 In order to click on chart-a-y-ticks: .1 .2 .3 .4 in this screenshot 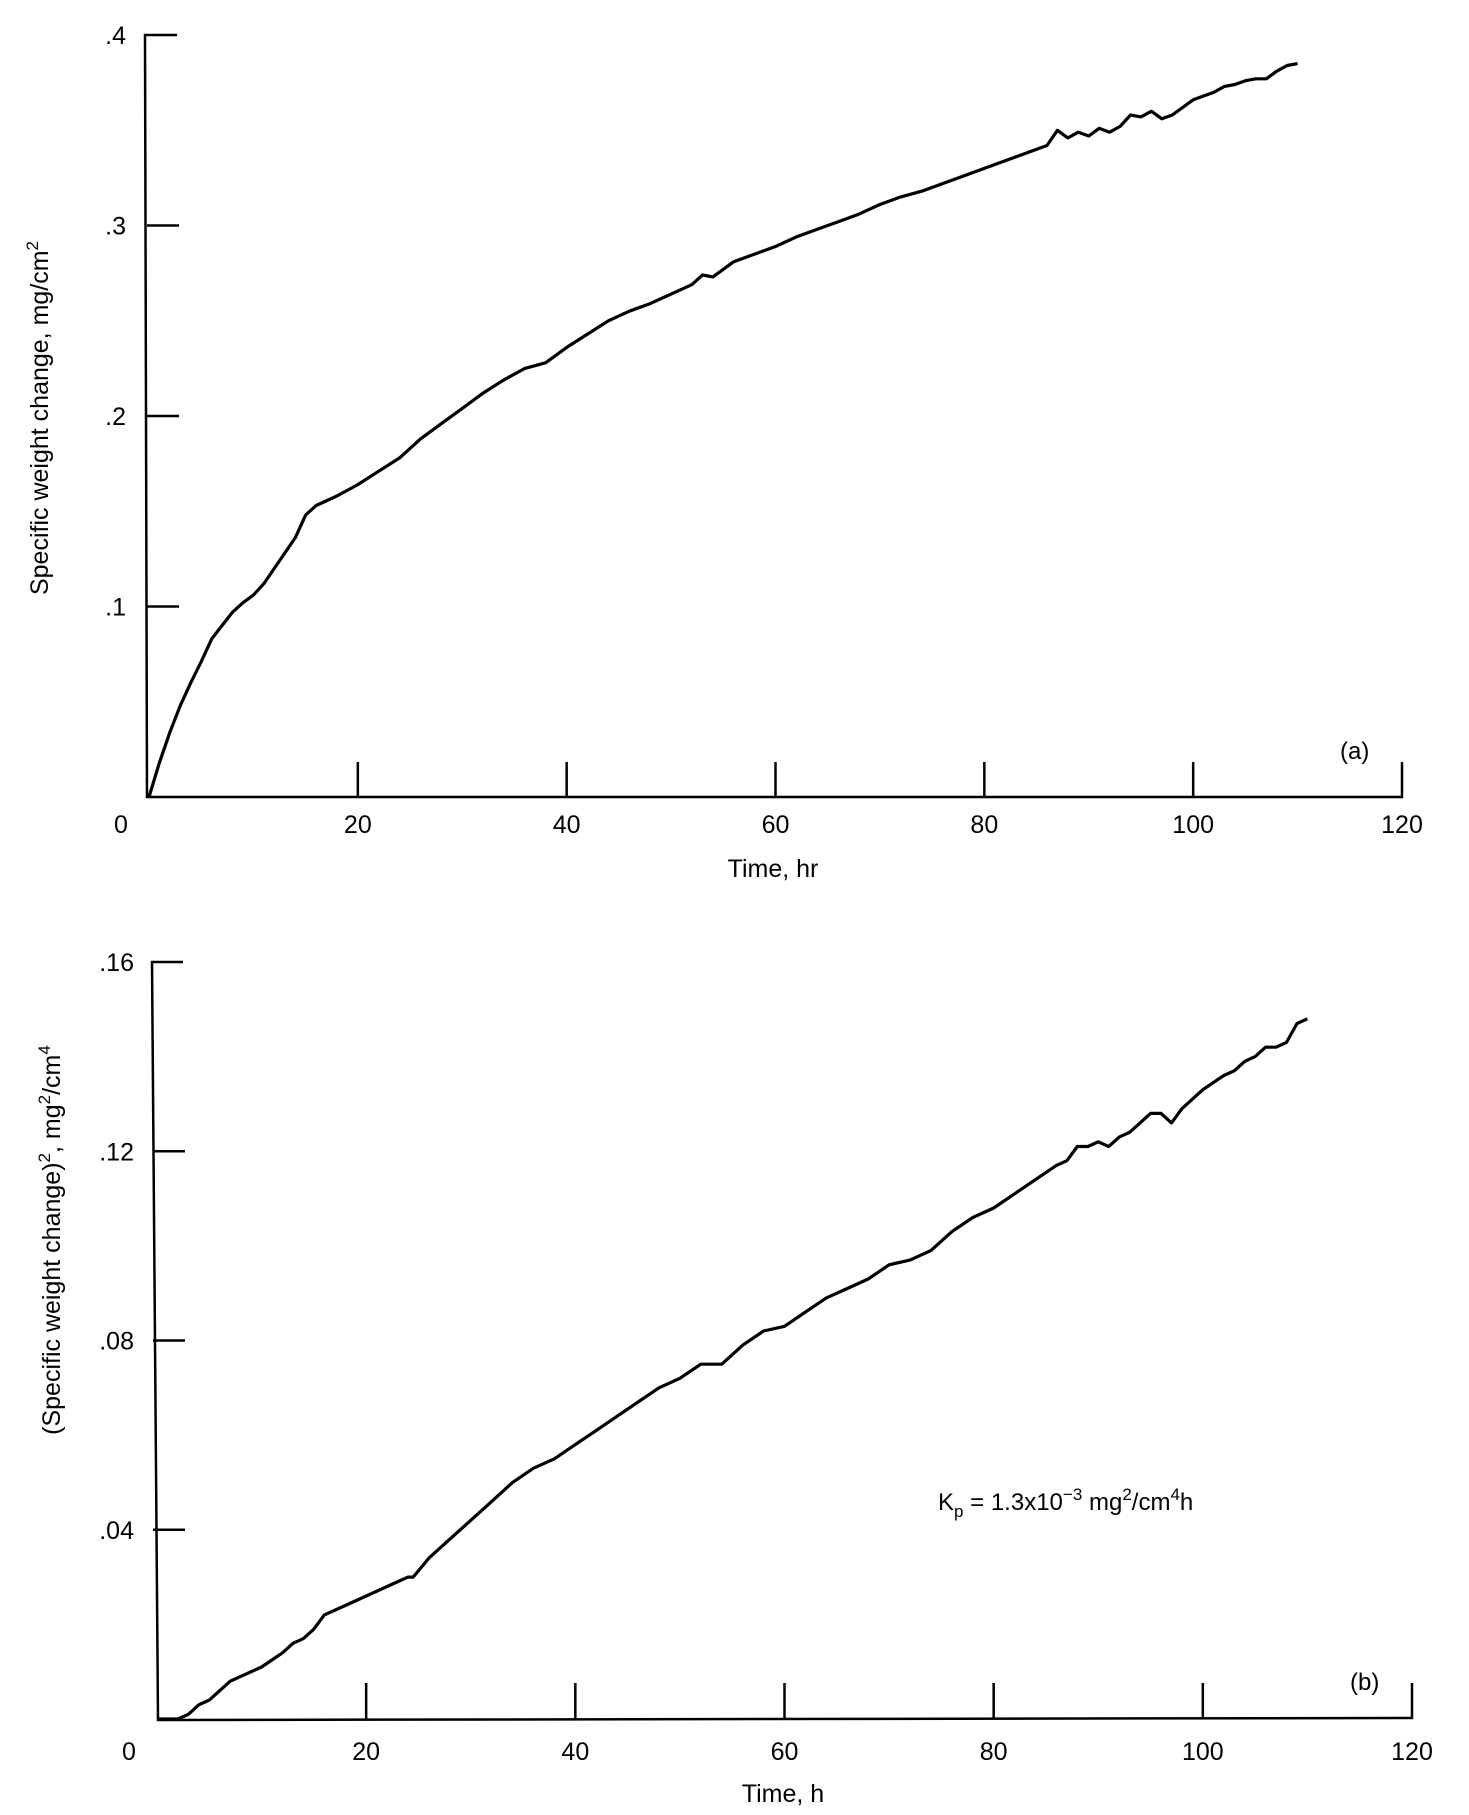, I will do `click(142, 322)`.